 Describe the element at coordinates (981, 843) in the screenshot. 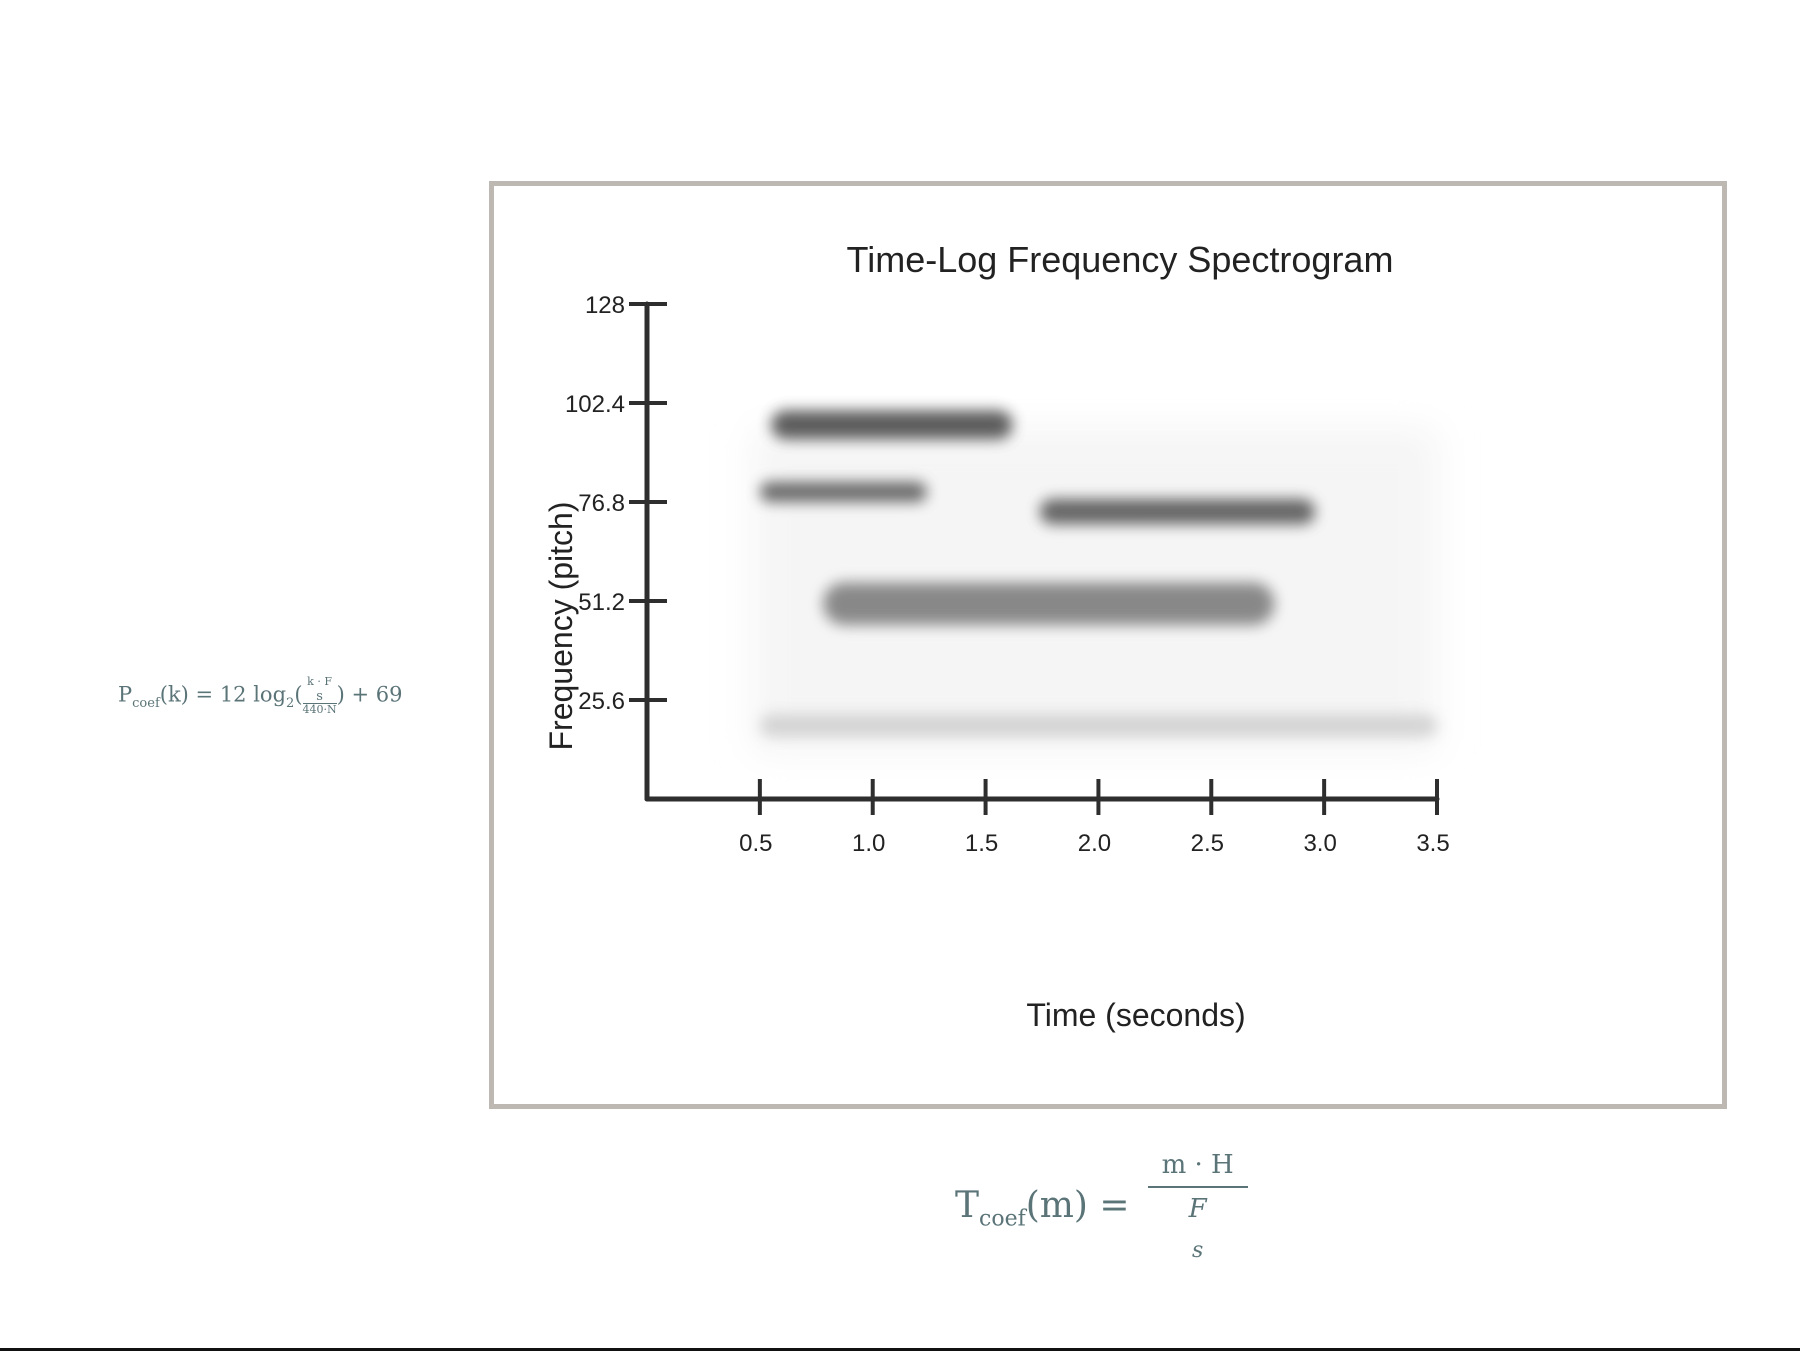

I see `x-tick-label: 1.5` at that location.